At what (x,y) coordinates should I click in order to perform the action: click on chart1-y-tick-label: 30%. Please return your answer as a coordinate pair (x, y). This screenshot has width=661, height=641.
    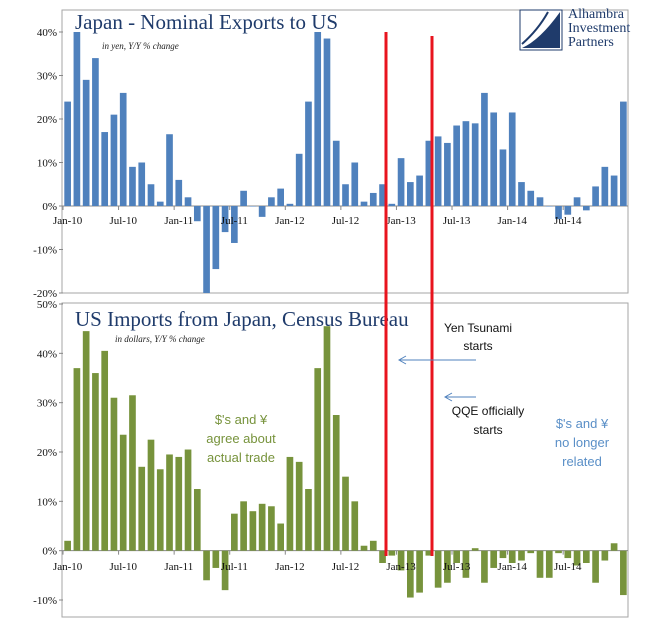
    Looking at the image, I should click on (47, 77).